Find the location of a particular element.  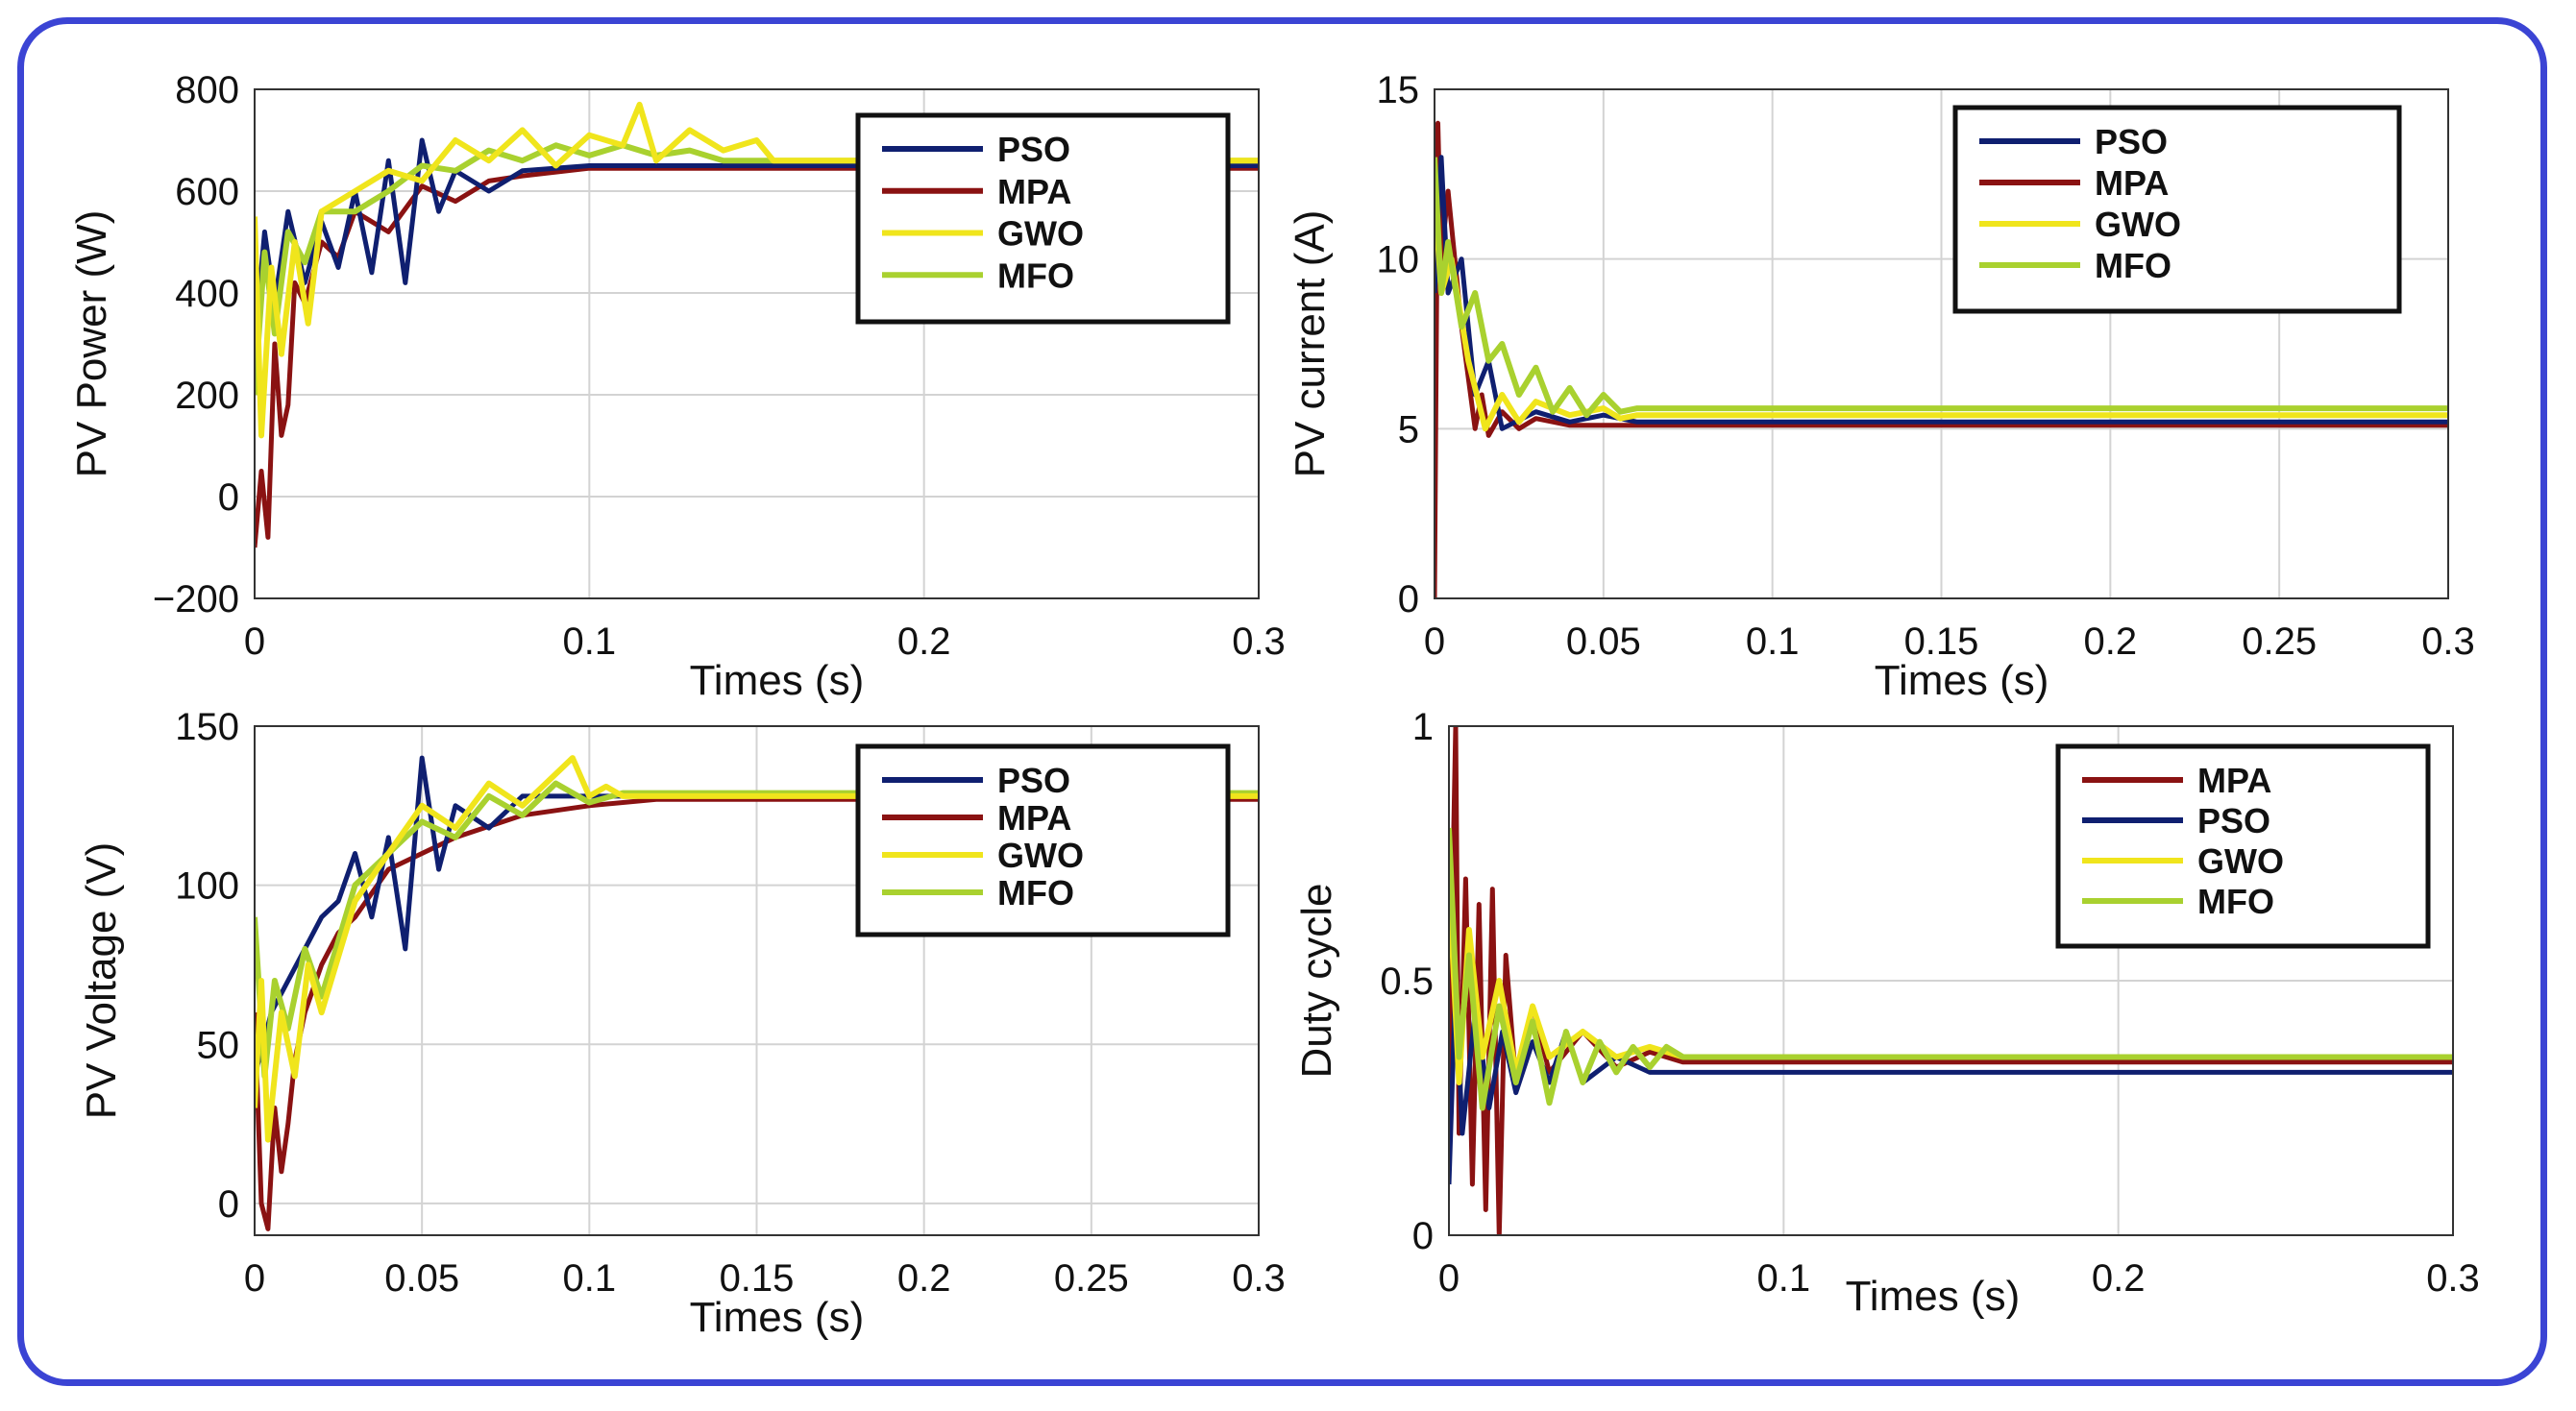

axes-box-duty is located at coordinates (1951, 981).